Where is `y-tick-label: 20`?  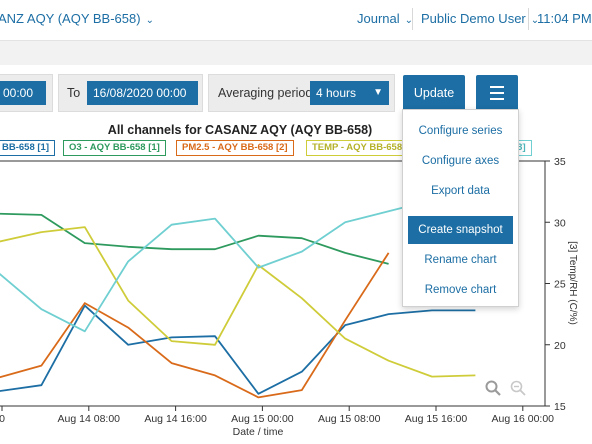
y-tick-label: 20 is located at coordinates (560, 346).